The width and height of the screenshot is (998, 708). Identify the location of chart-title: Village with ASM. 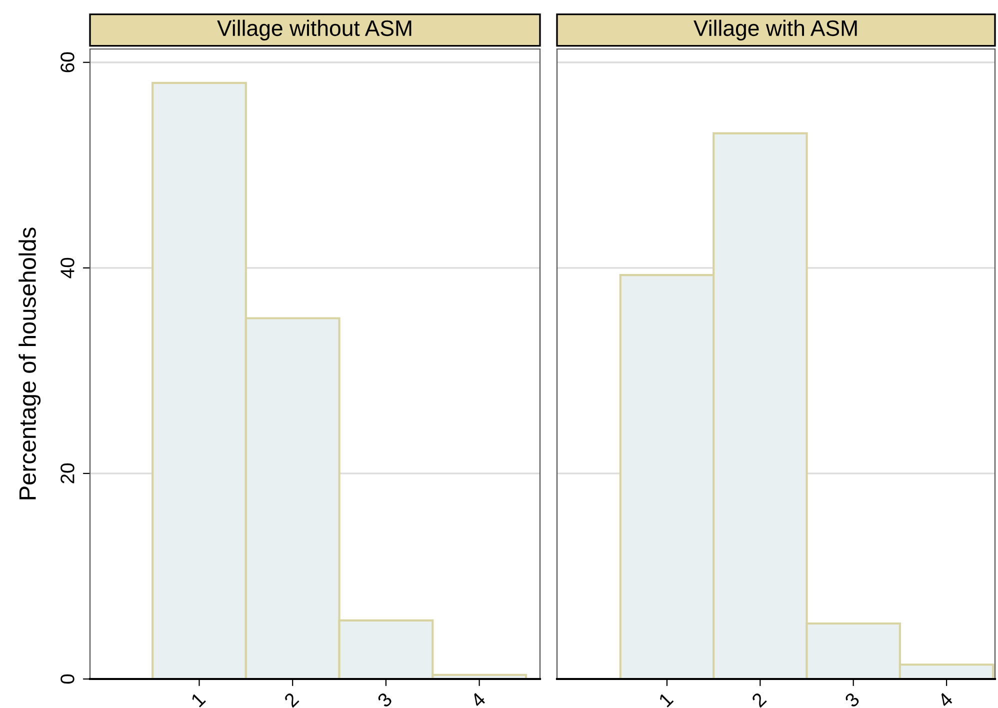
(775, 30).